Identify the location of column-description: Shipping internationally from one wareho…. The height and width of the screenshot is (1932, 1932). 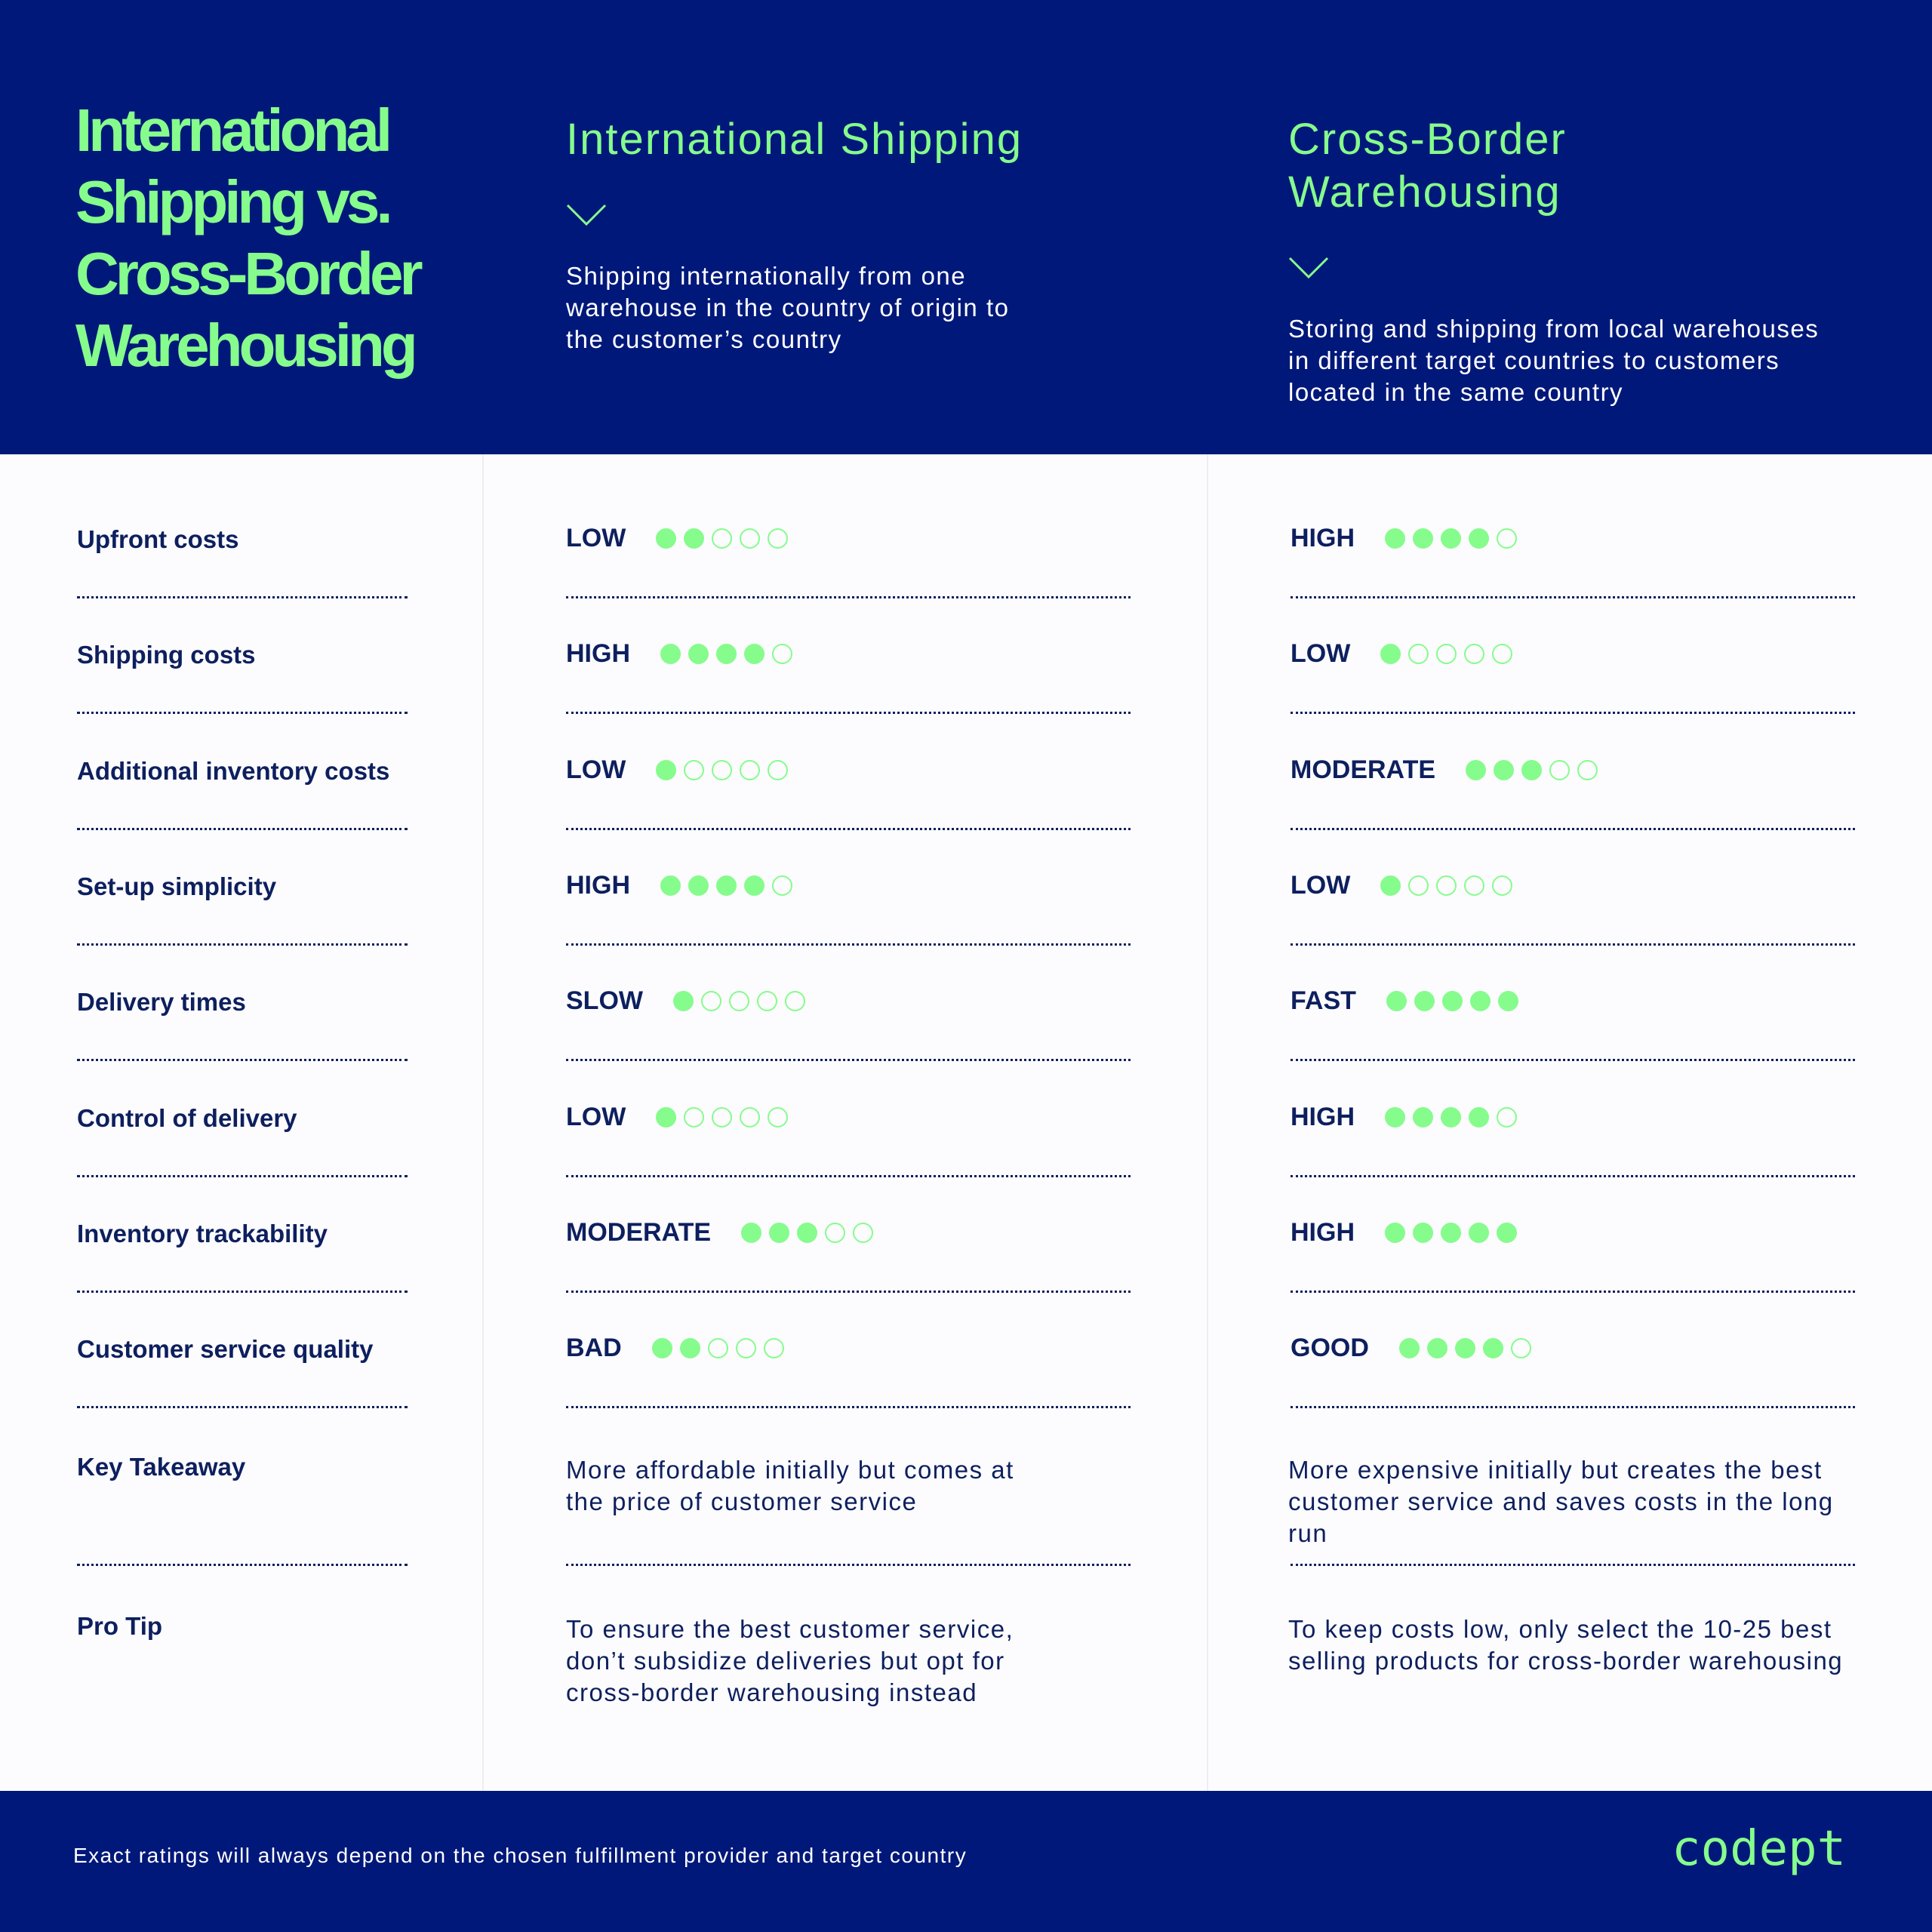
(788, 307).